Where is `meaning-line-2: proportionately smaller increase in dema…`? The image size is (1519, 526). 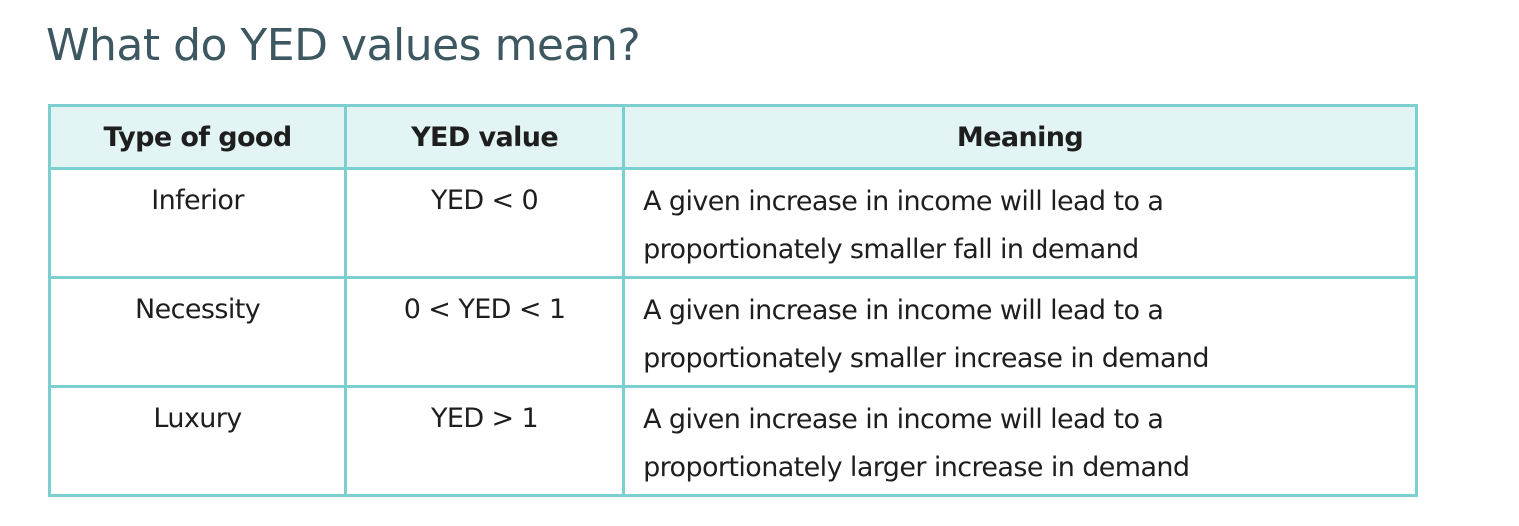 meaning-line-2: proportionately smaller increase in dema… is located at coordinates (926, 358).